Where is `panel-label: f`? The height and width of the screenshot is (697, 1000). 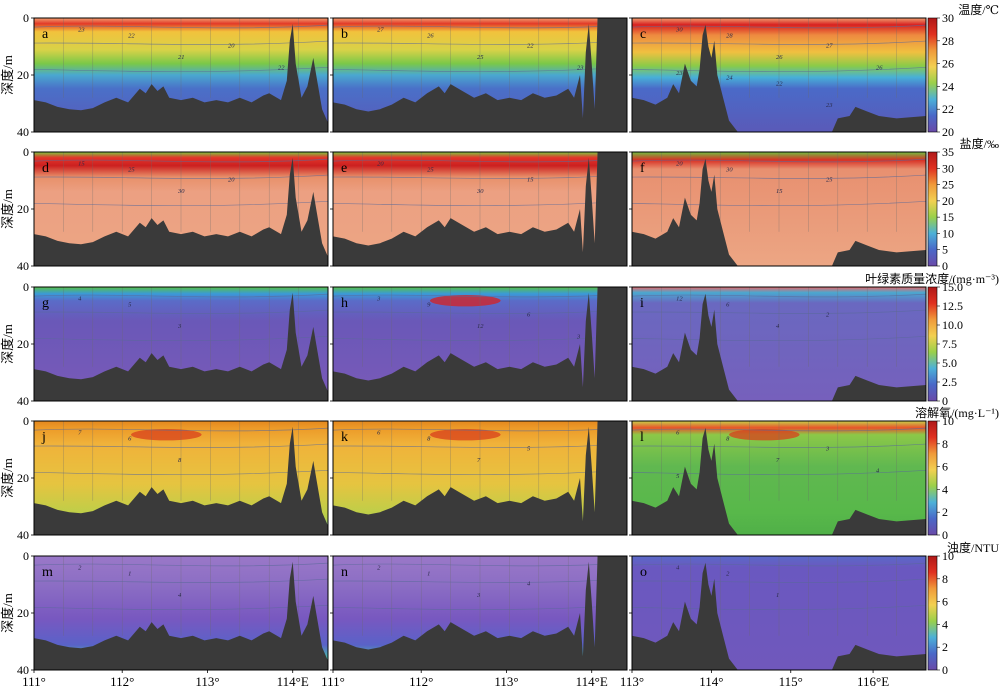
panel-label: f is located at coordinates (642, 168).